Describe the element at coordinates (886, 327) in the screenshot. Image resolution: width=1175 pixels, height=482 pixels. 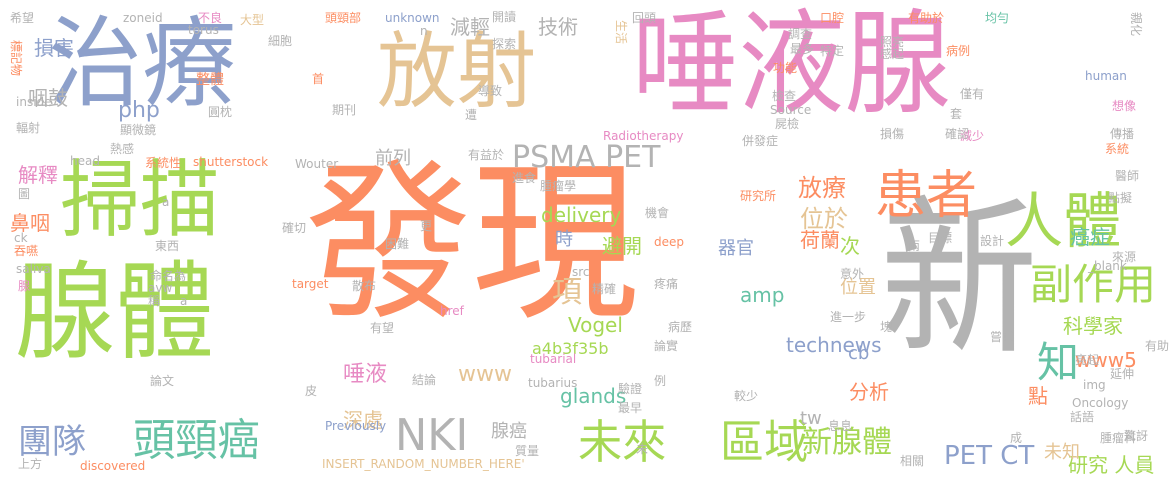
I see `cloud-word: 塊` at that location.